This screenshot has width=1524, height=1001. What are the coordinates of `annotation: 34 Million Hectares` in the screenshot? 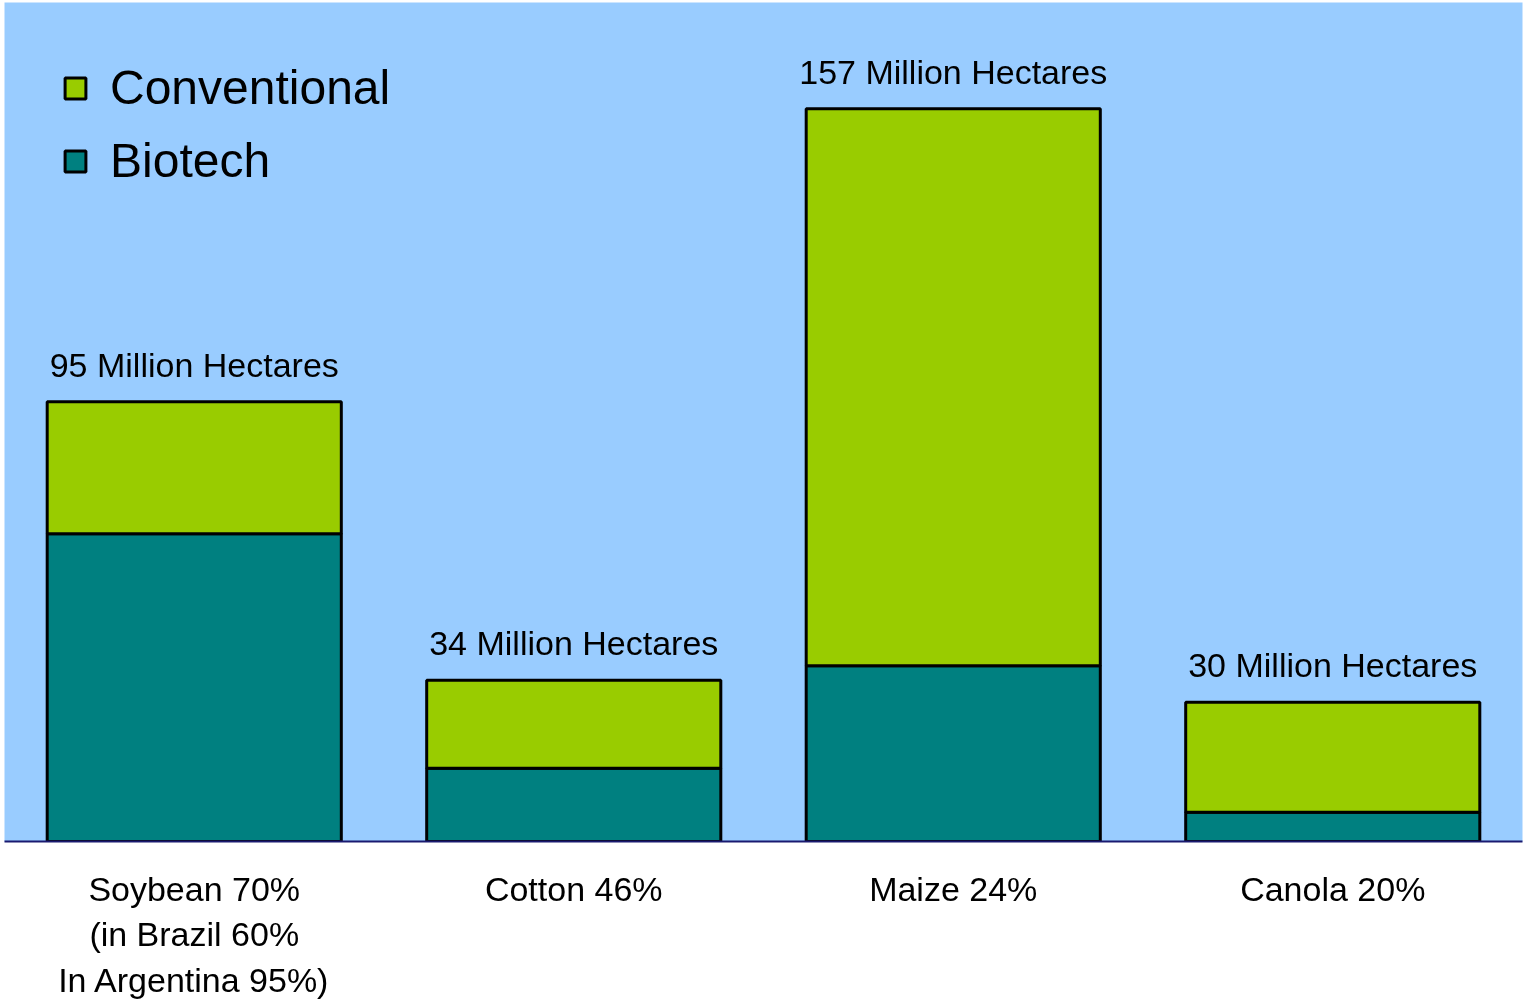 It's located at (574, 643).